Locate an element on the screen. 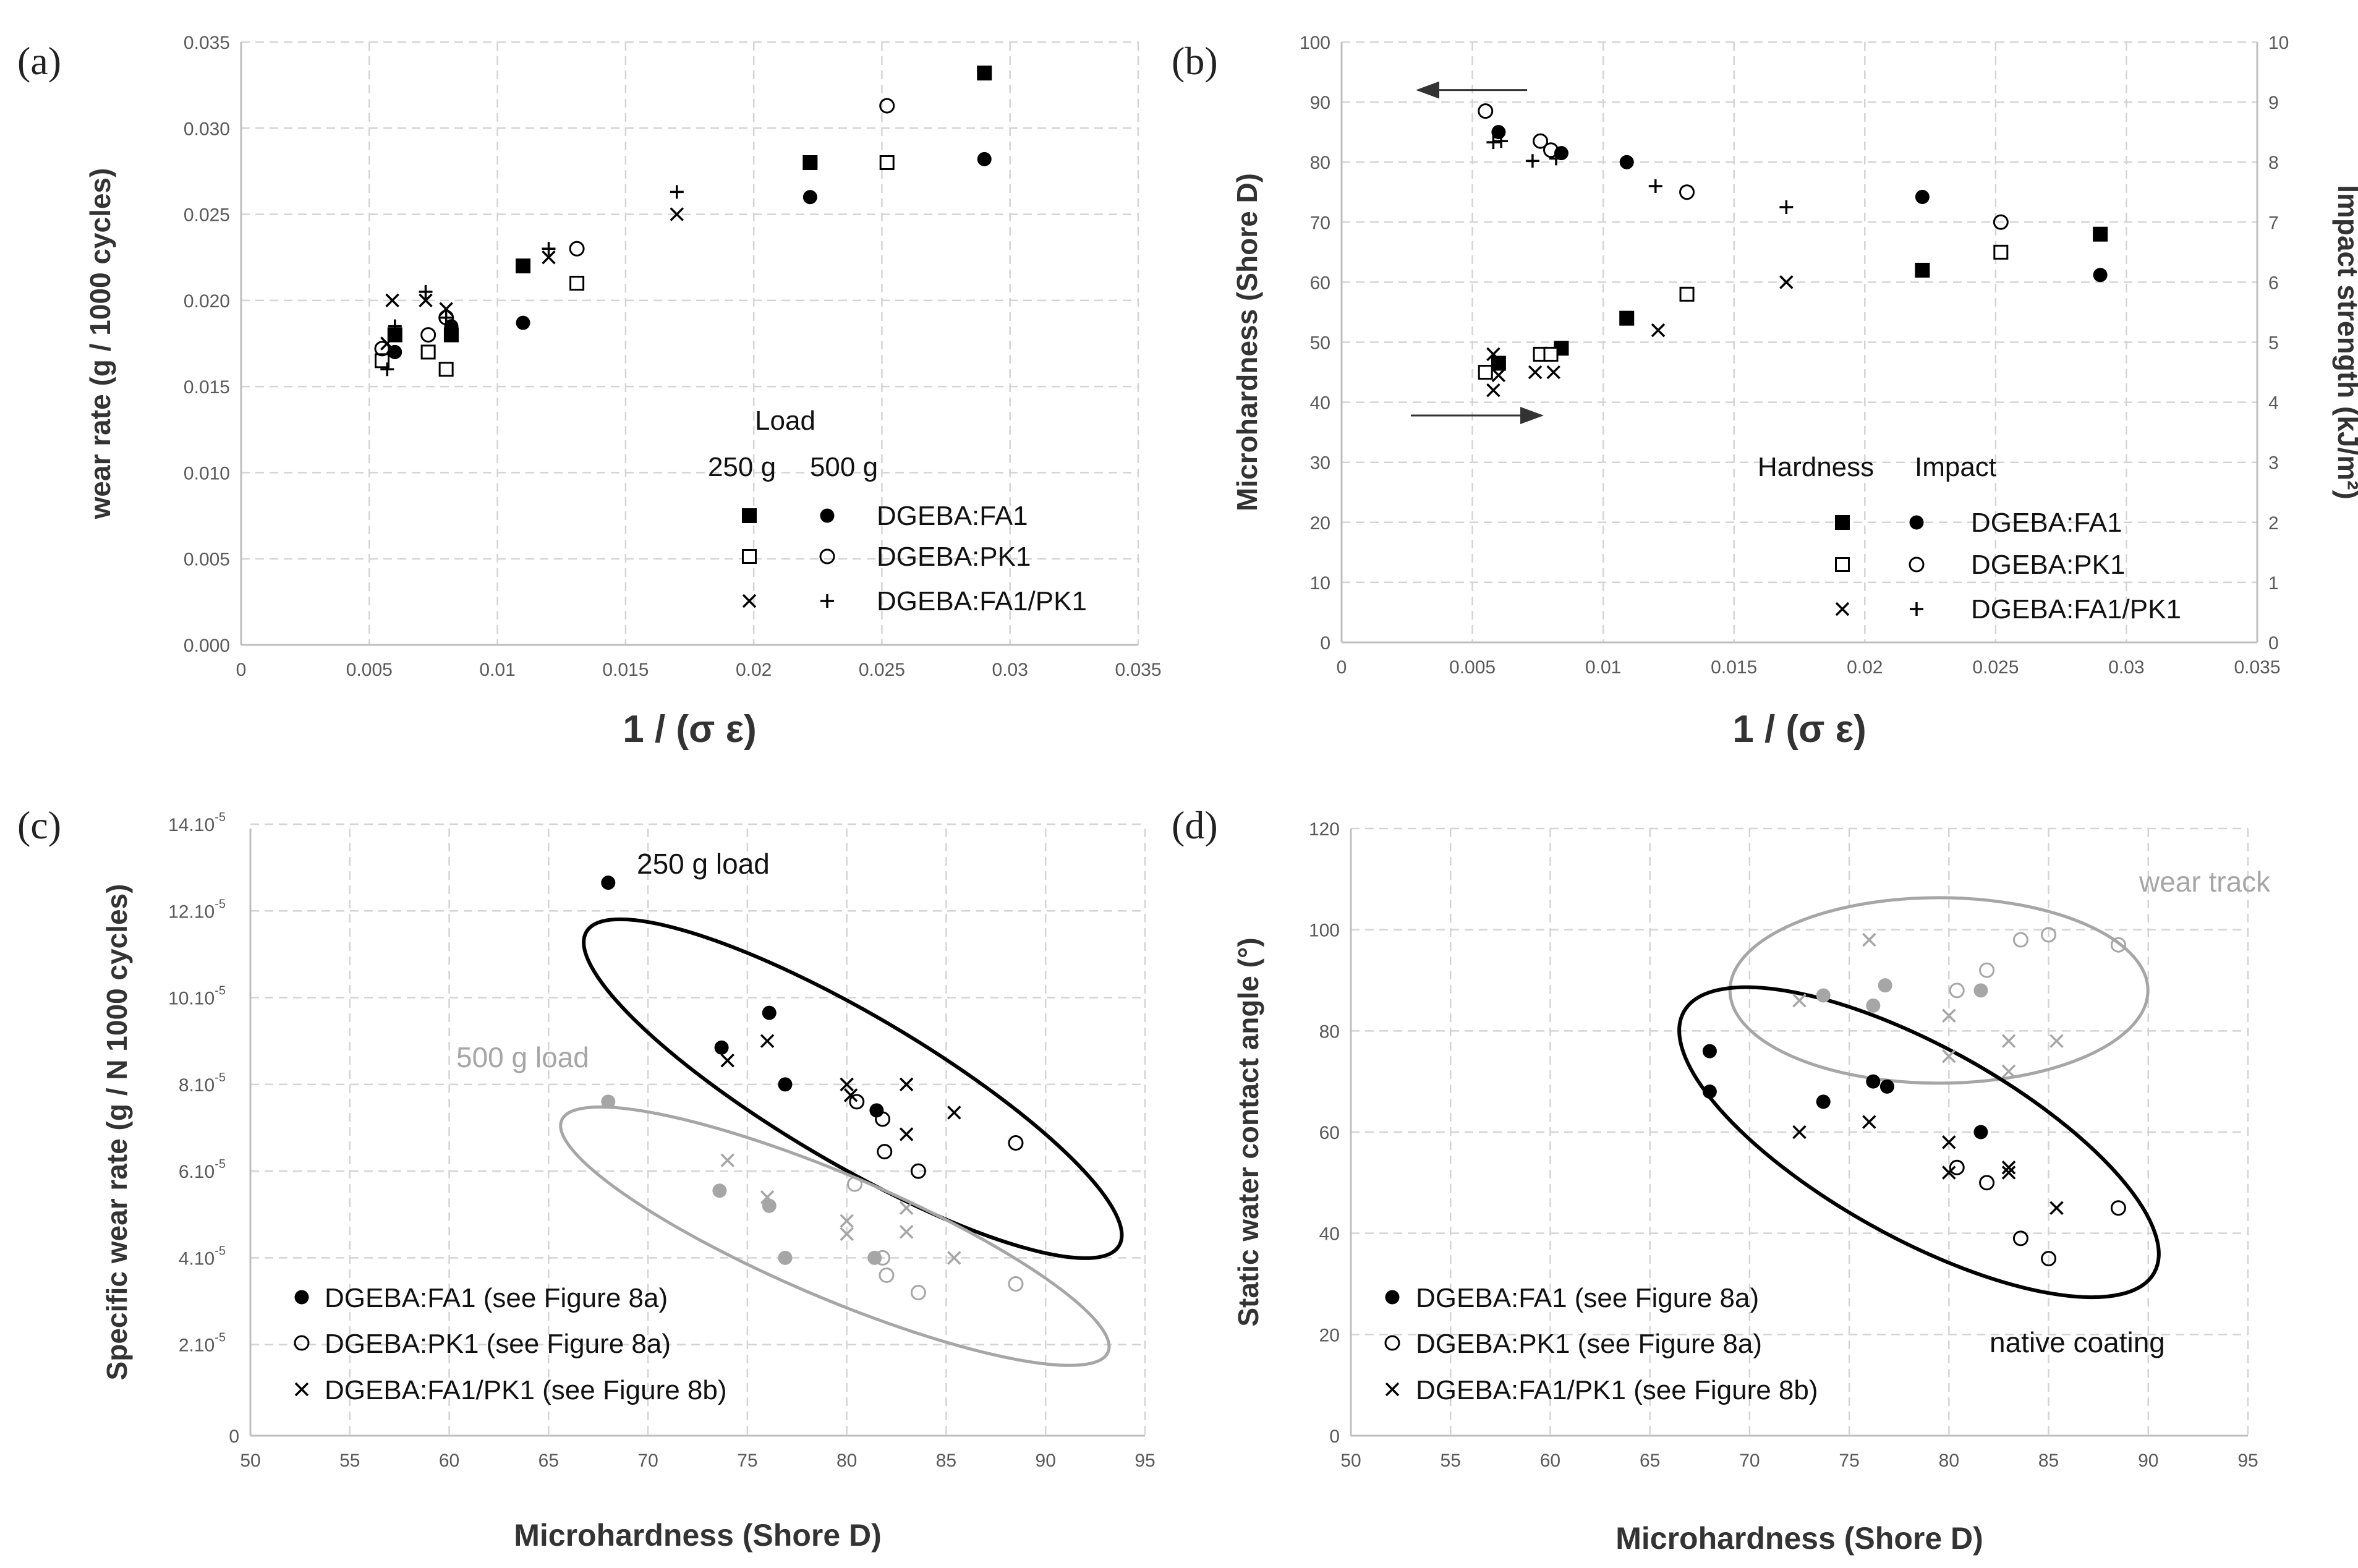  legend-column-header: Impact is located at coordinates (1956, 467).